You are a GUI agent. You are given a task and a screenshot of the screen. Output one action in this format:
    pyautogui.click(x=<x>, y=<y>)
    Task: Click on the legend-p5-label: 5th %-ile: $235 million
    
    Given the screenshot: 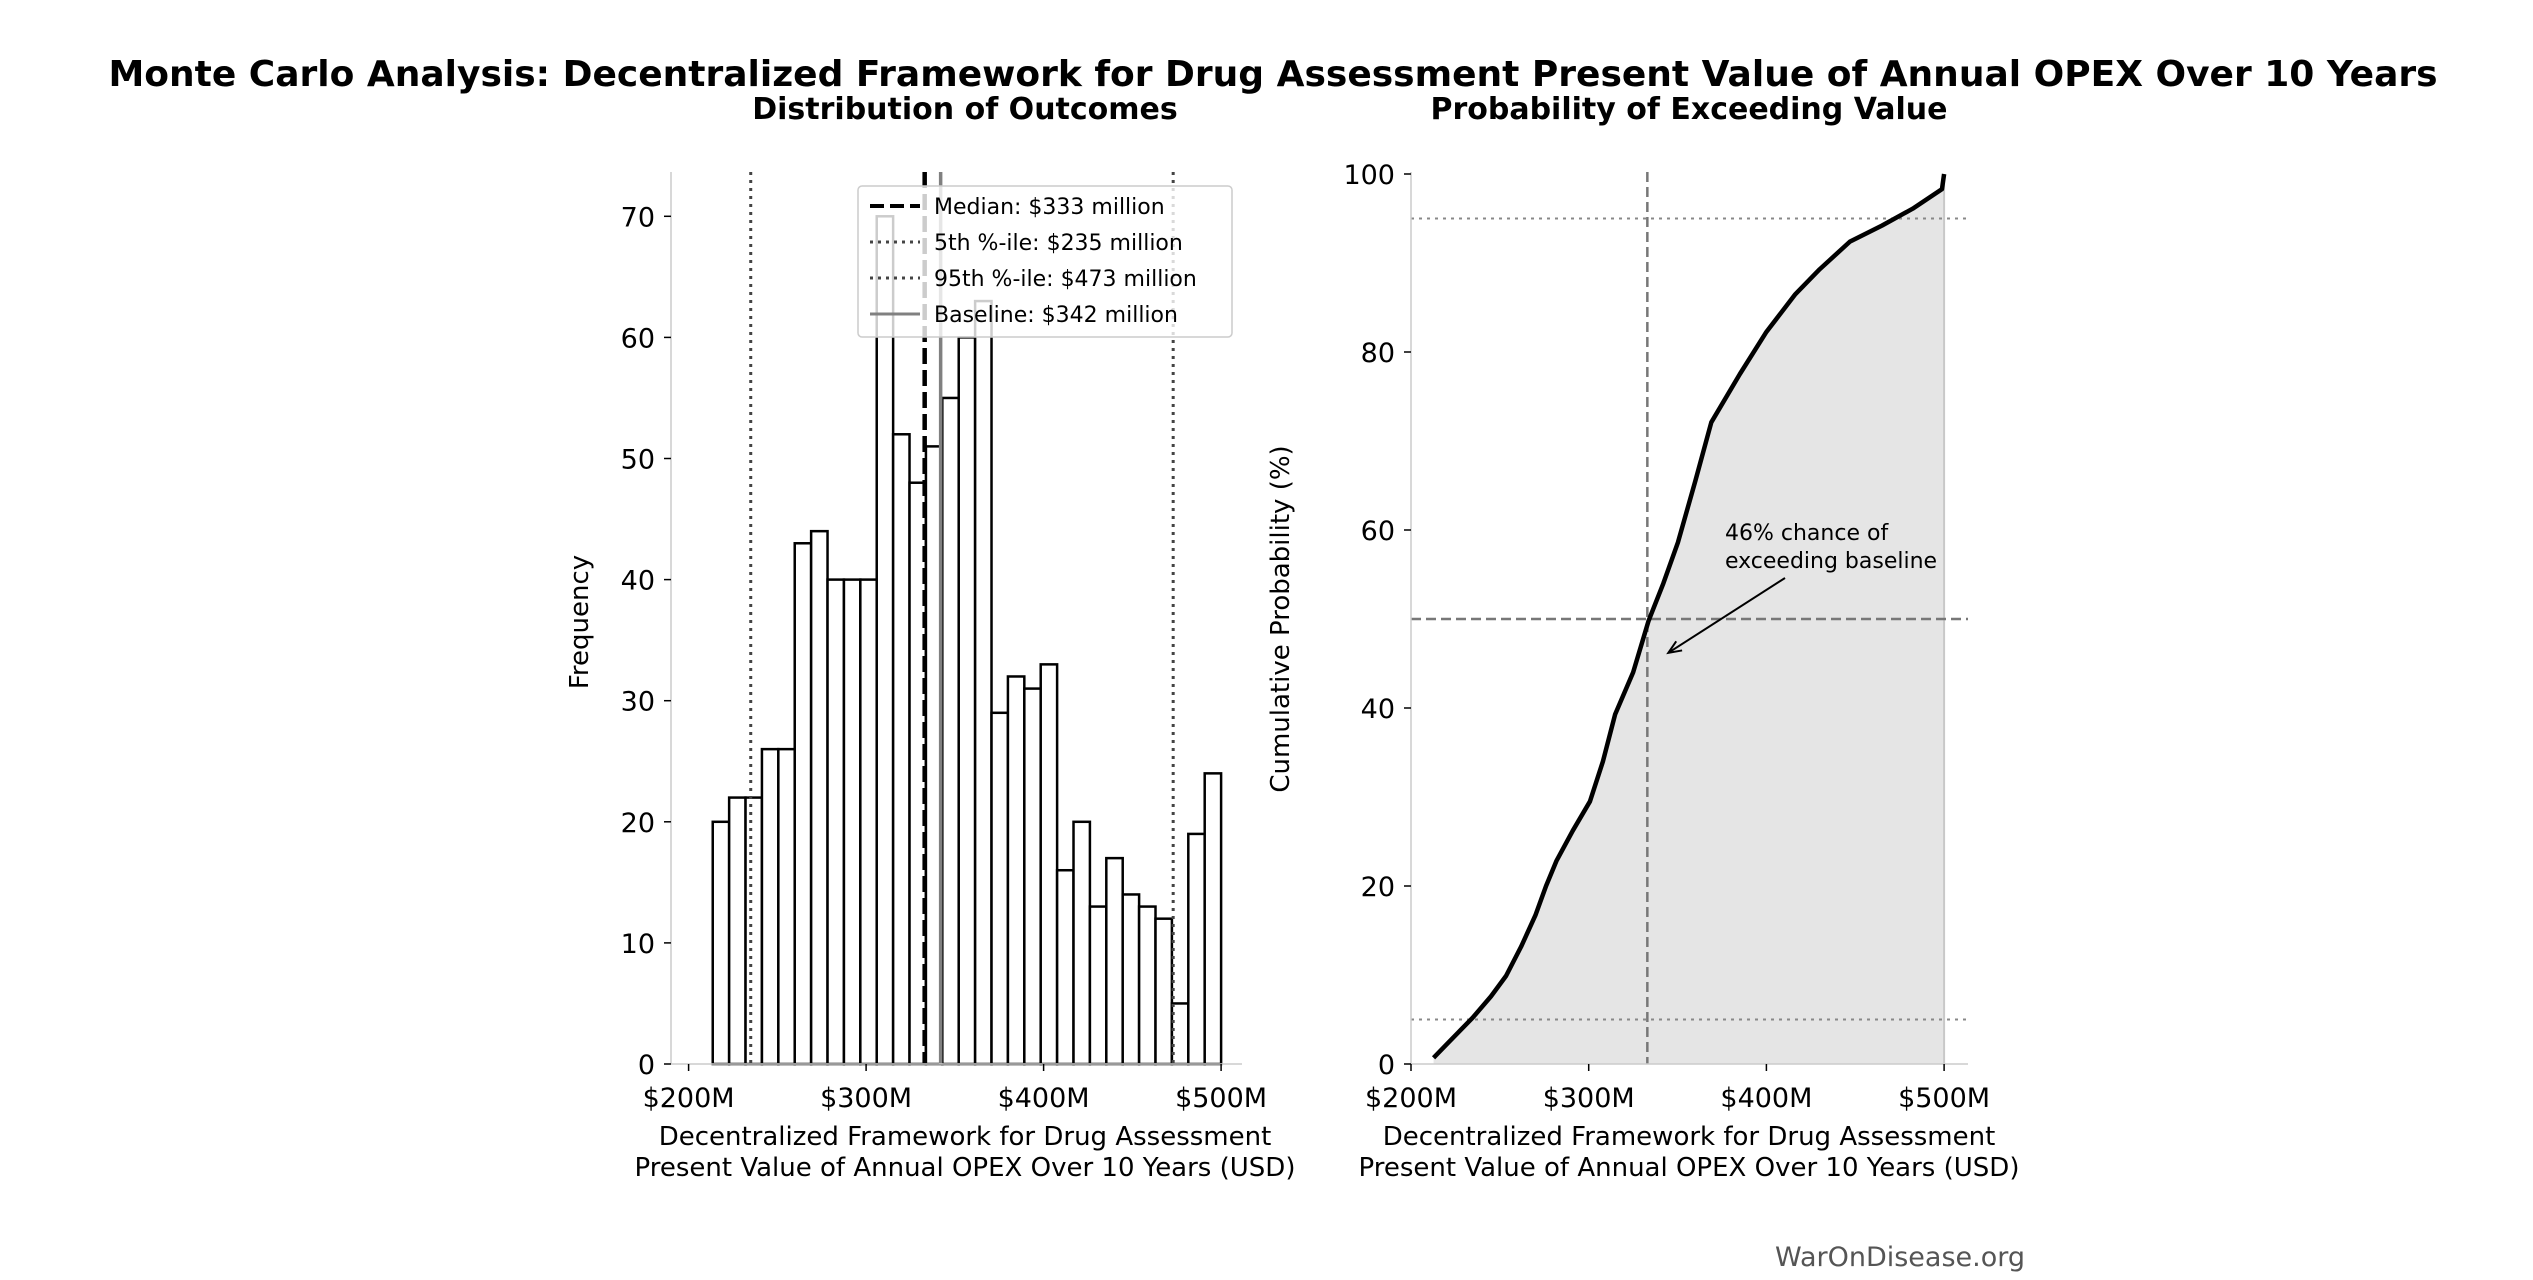 What is the action you would take?
    pyautogui.click(x=1058, y=243)
    